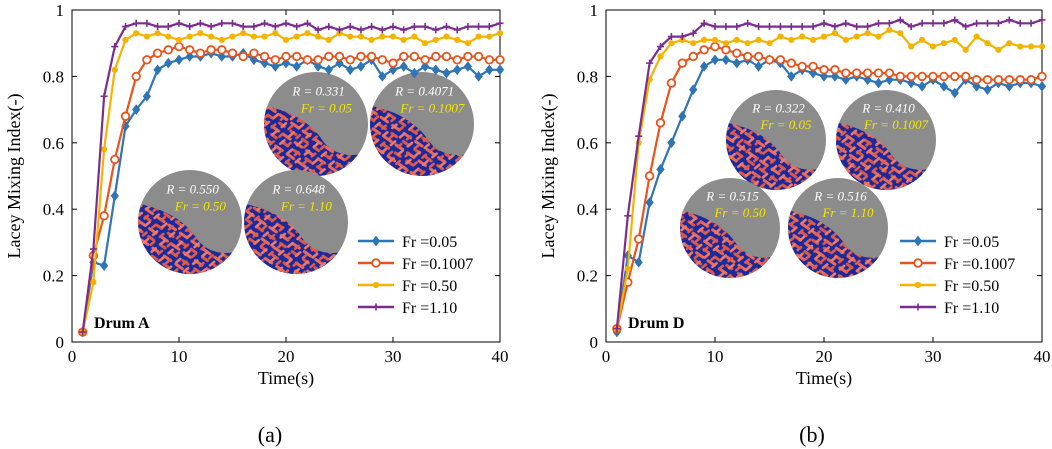 This screenshot has height=449, width=1052. I want to click on x-tick-label: 0, so click(606, 356).